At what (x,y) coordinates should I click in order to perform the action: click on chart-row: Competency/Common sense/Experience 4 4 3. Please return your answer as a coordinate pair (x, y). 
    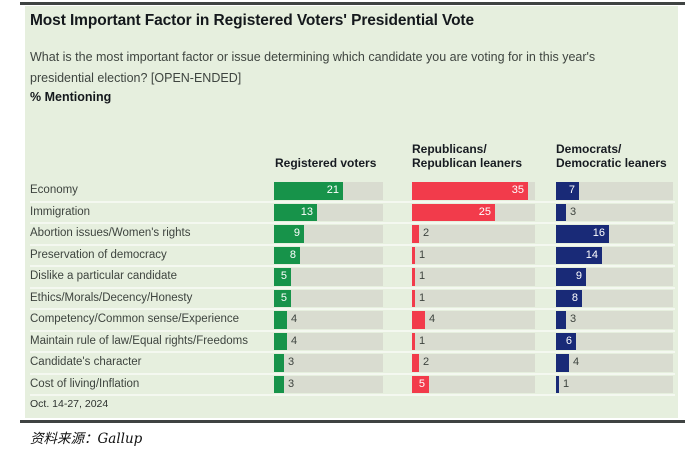
    Looking at the image, I should click on (352, 320).